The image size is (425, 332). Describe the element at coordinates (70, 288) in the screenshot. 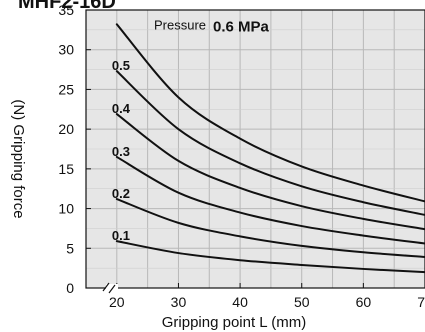

I see `y-tick-label: 0` at that location.